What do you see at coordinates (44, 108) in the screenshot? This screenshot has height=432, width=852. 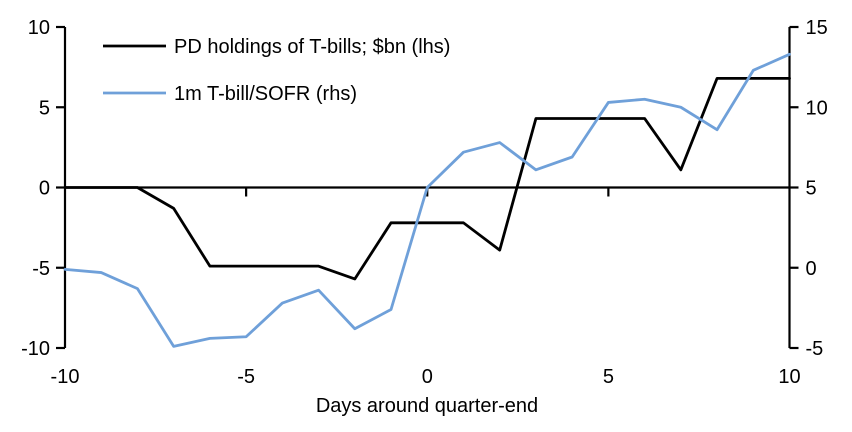 I see `left-tick-label: 5` at bounding box center [44, 108].